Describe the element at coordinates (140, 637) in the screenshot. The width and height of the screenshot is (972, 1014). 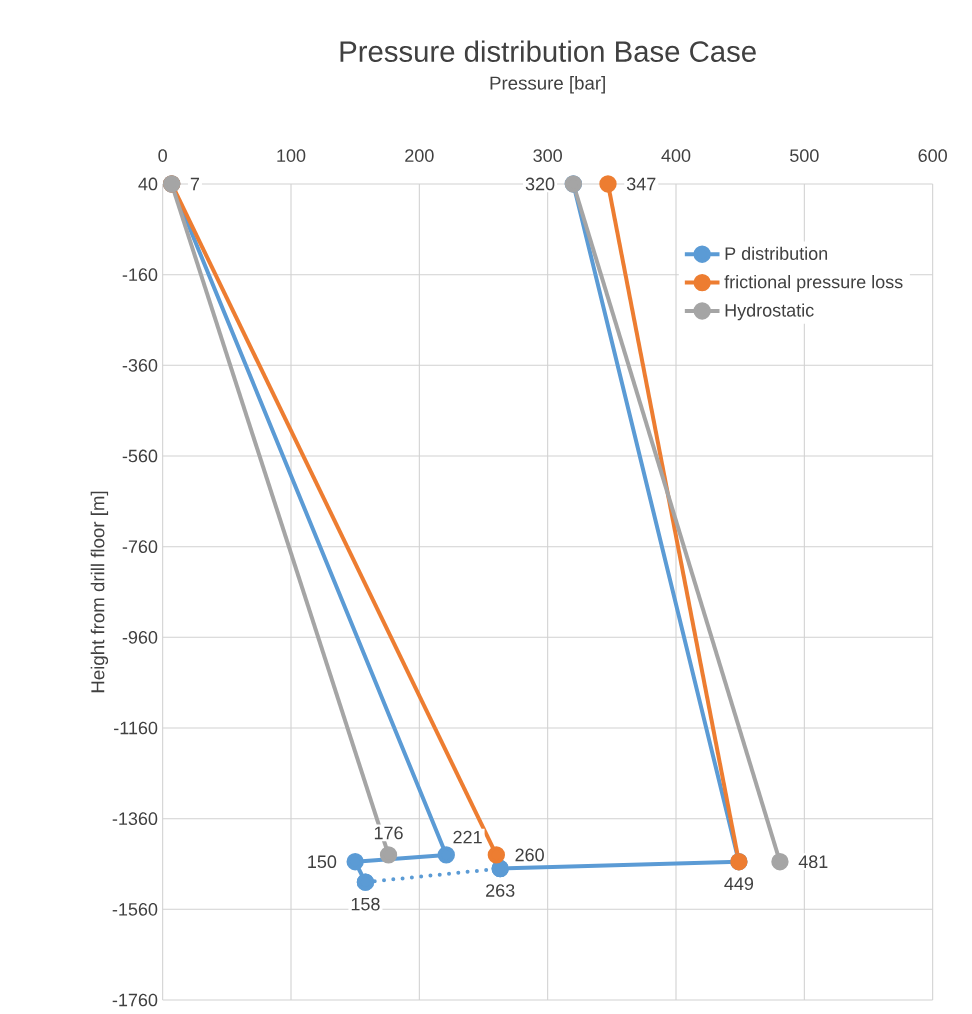
I see `y-tick-label: -960` at that location.